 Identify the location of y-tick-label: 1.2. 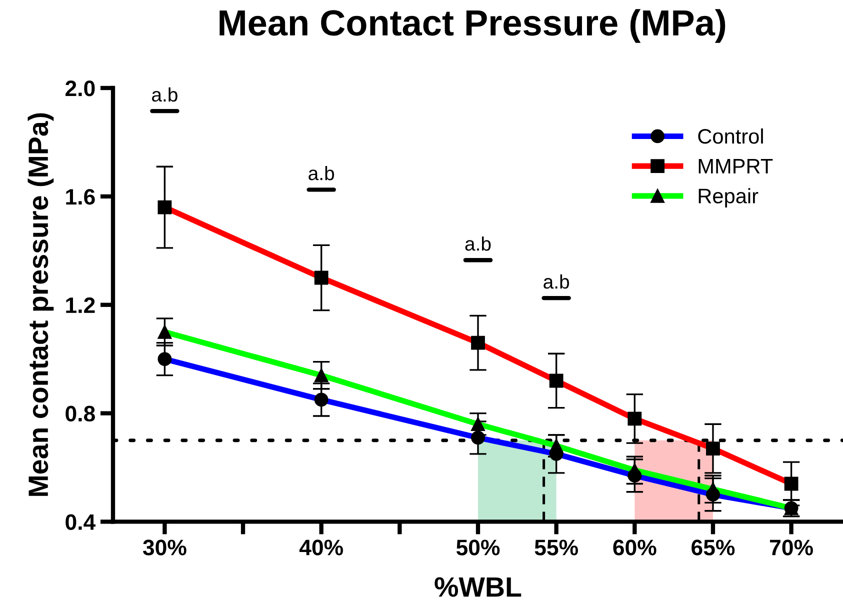
(80, 305).